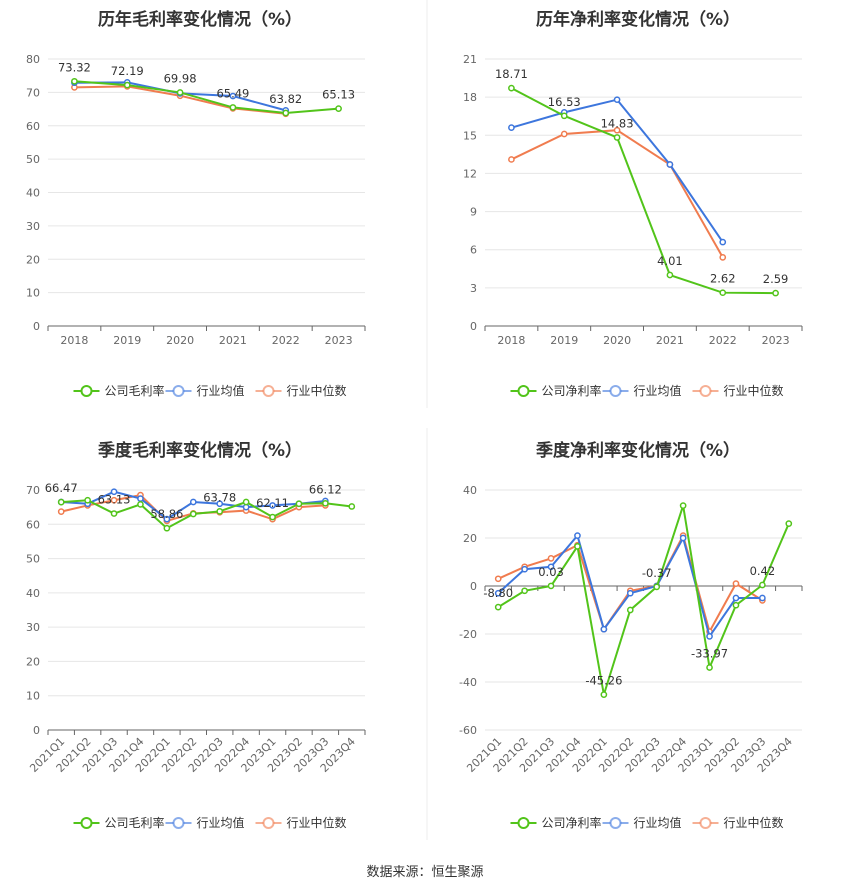  I want to click on y-tick-label: 3, so click(473, 288).